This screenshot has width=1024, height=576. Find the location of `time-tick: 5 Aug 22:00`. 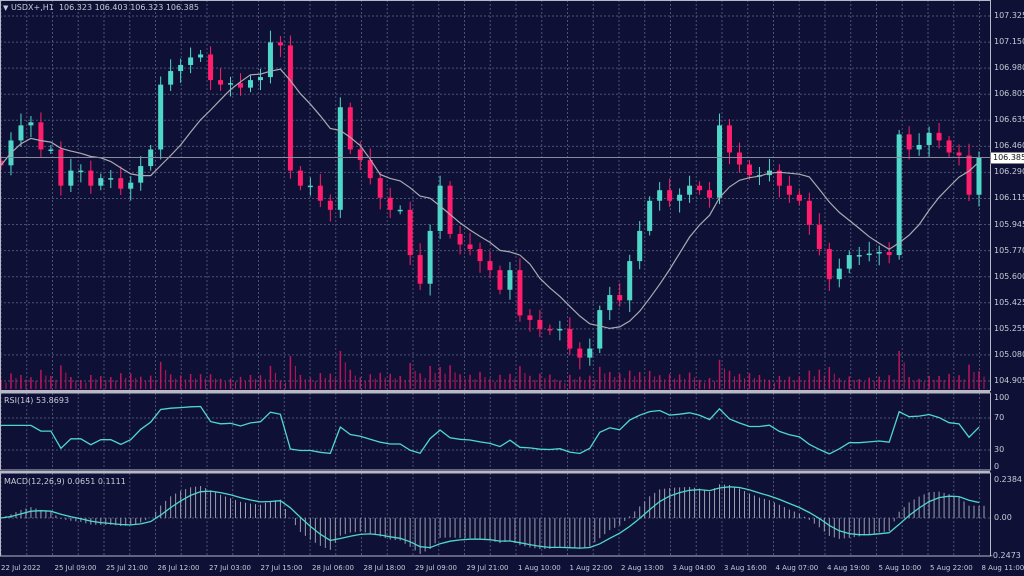

time-tick: 5 Aug 22:00 is located at coordinates (951, 568).